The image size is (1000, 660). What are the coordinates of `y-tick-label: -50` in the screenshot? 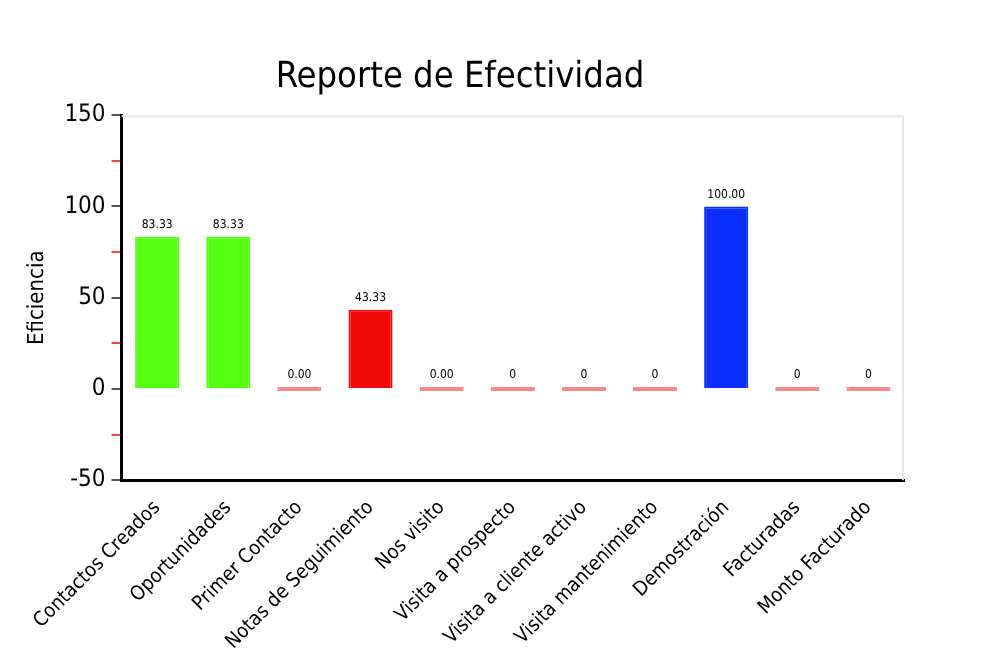 It's located at (88, 478).